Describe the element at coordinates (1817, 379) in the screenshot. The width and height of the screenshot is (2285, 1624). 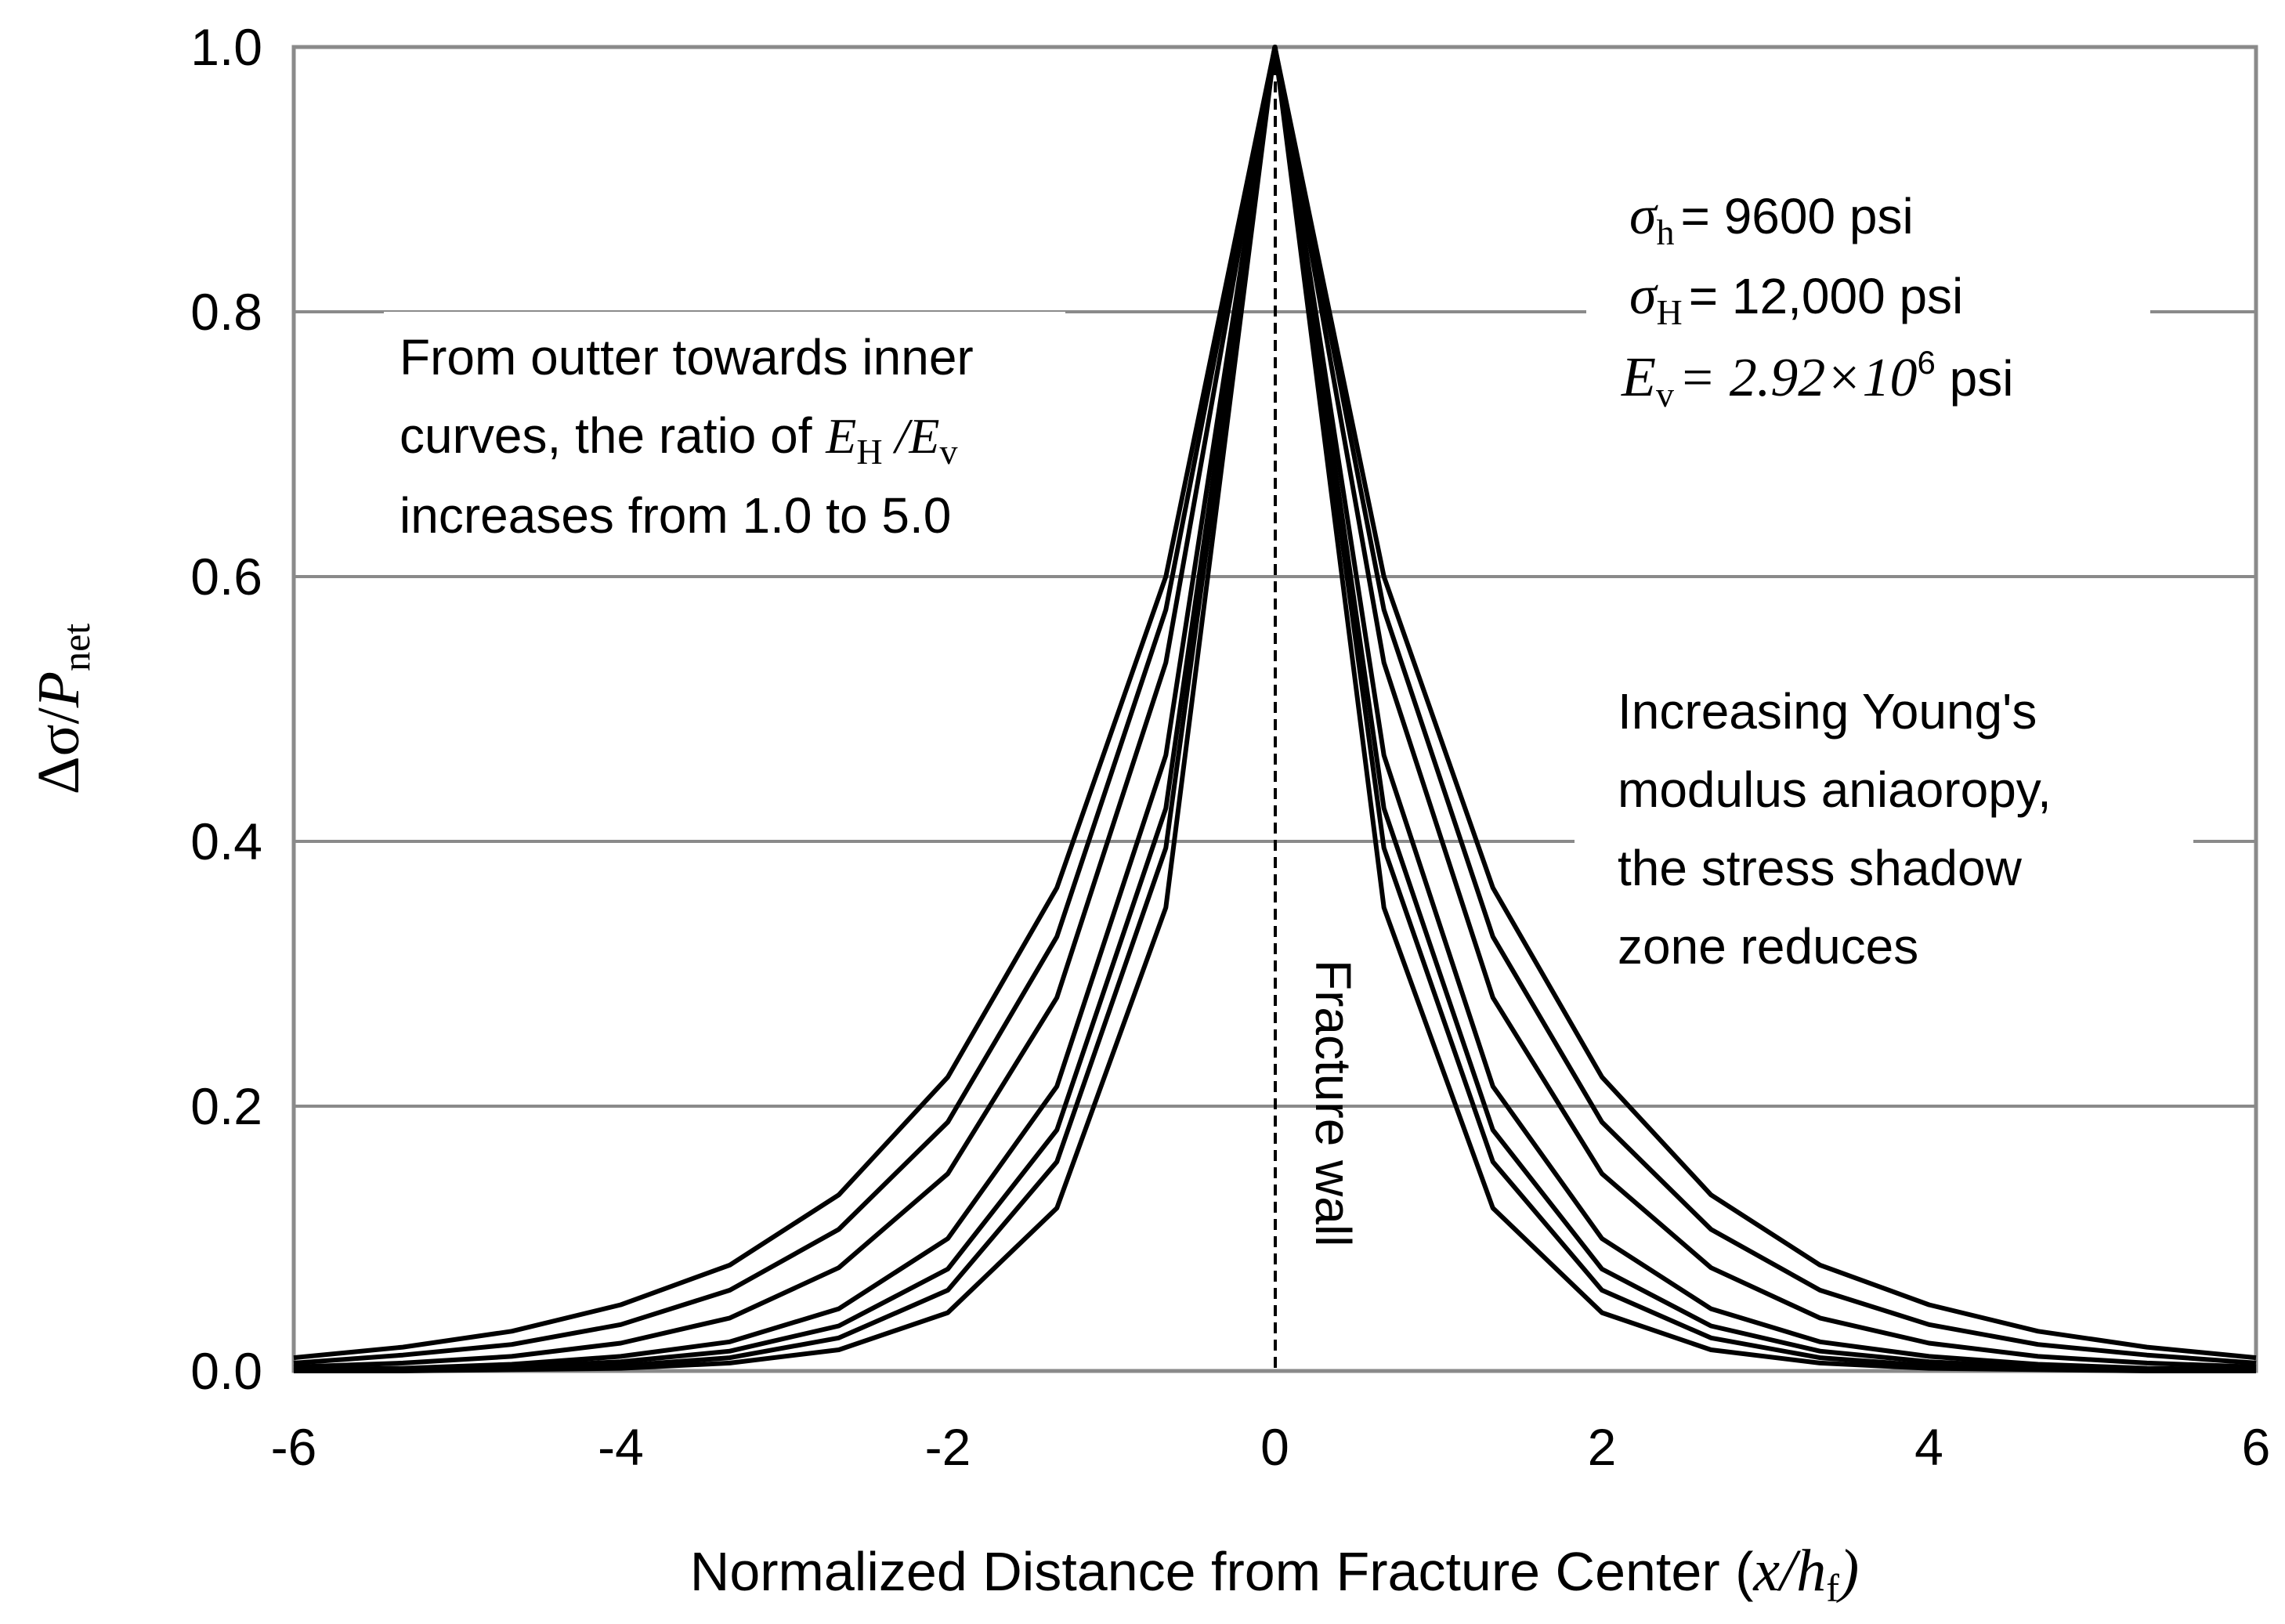
I see `param-E-v: Ev= 2.92×106 psi` at that location.